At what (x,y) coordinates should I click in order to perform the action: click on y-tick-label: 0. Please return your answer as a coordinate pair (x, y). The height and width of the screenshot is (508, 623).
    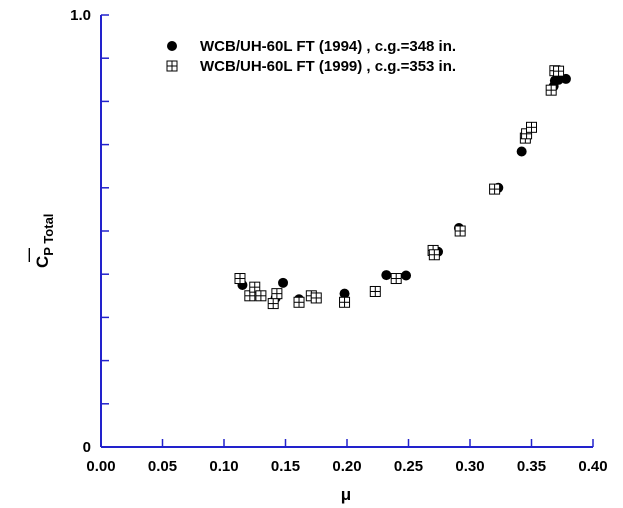
    Looking at the image, I should click on (87, 447).